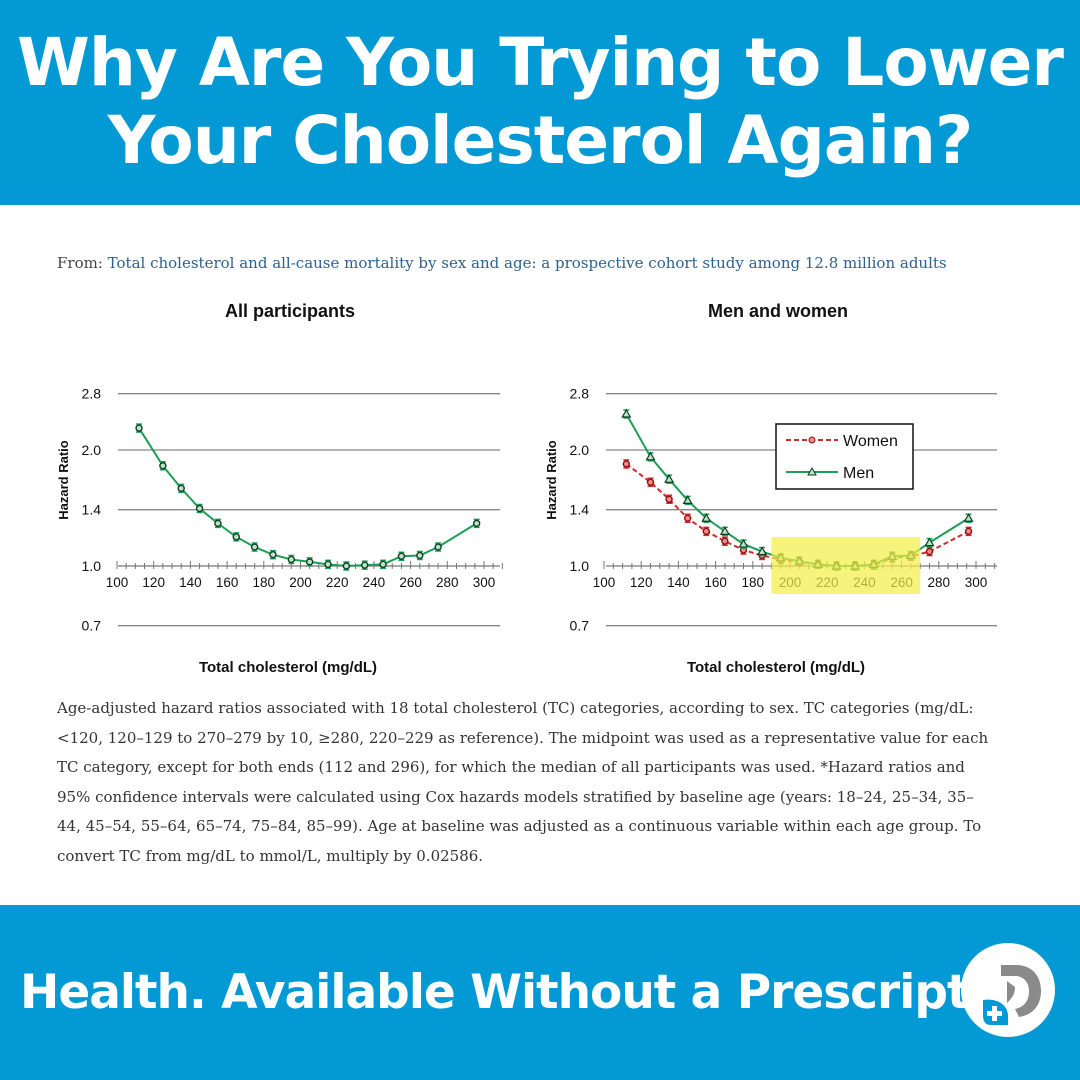  What do you see at coordinates (290, 311) in the screenshot?
I see `chart-title-all: All participants` at bounding box center [290, 311].